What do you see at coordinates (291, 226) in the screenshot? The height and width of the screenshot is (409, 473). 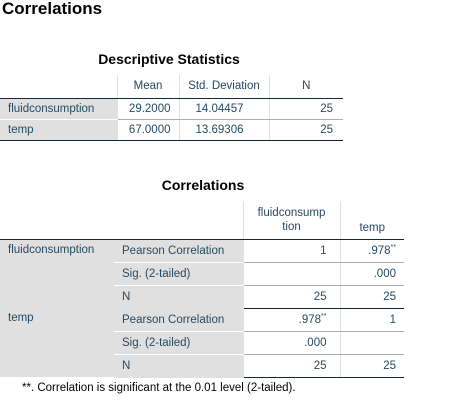 I see `header-fluid-line2: tion` at bounding box center [291, 226].